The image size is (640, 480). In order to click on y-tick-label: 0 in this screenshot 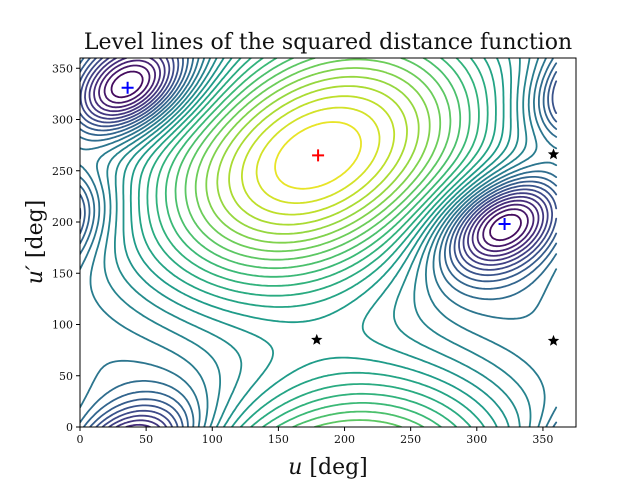, I will do `click(69, 427)`.